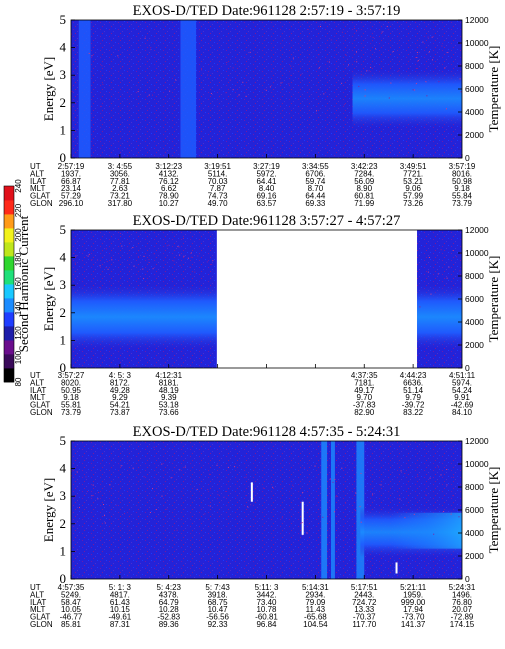  Describe the element at coordinates (413, 203) in the screenshot. I see `table-cell: 73.26` at that location.